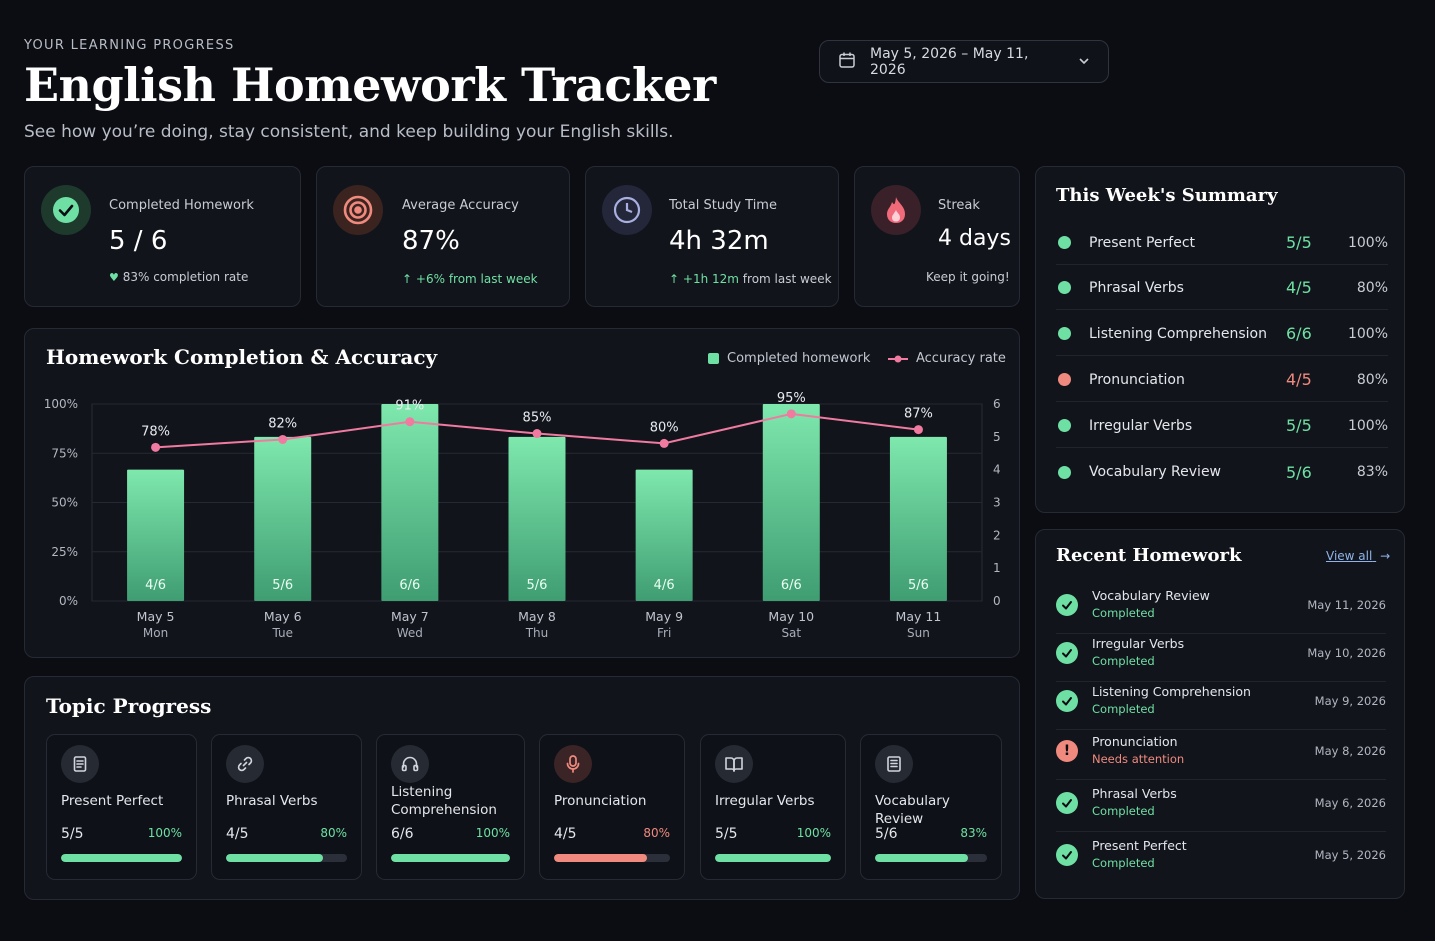 This screenshot has height=941, width=1435. Describe the element at coordinates (1221, 859) in the screenshot. I see `recent-homework-row: Present Perfect Completed May 5, 2026` at that location.